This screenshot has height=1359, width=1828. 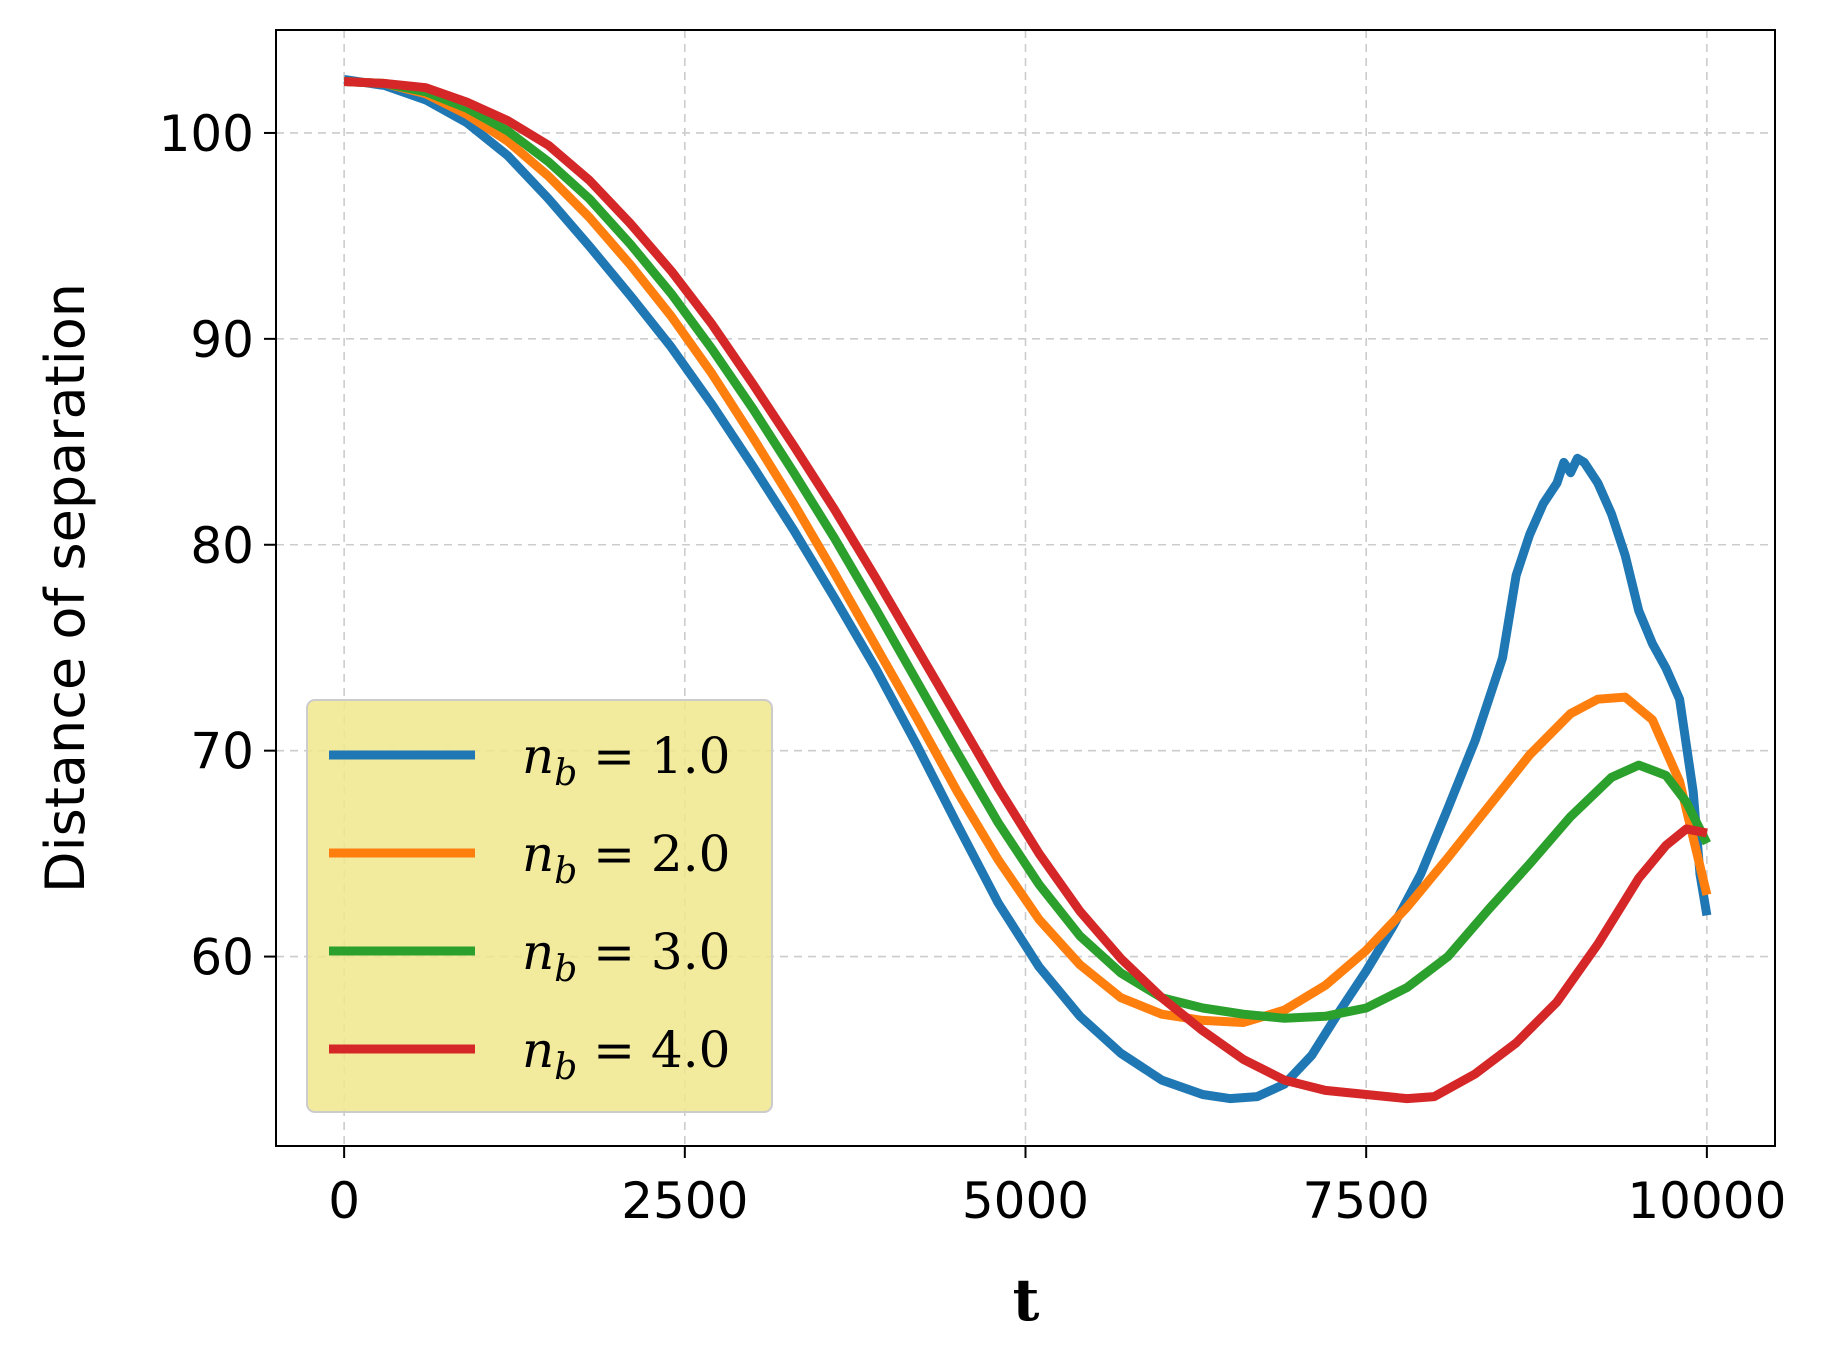 What do you see at coordinates (206, 134) in the screenshot?
I see `y-tick-label: 100` at bounding box center [206, 134].